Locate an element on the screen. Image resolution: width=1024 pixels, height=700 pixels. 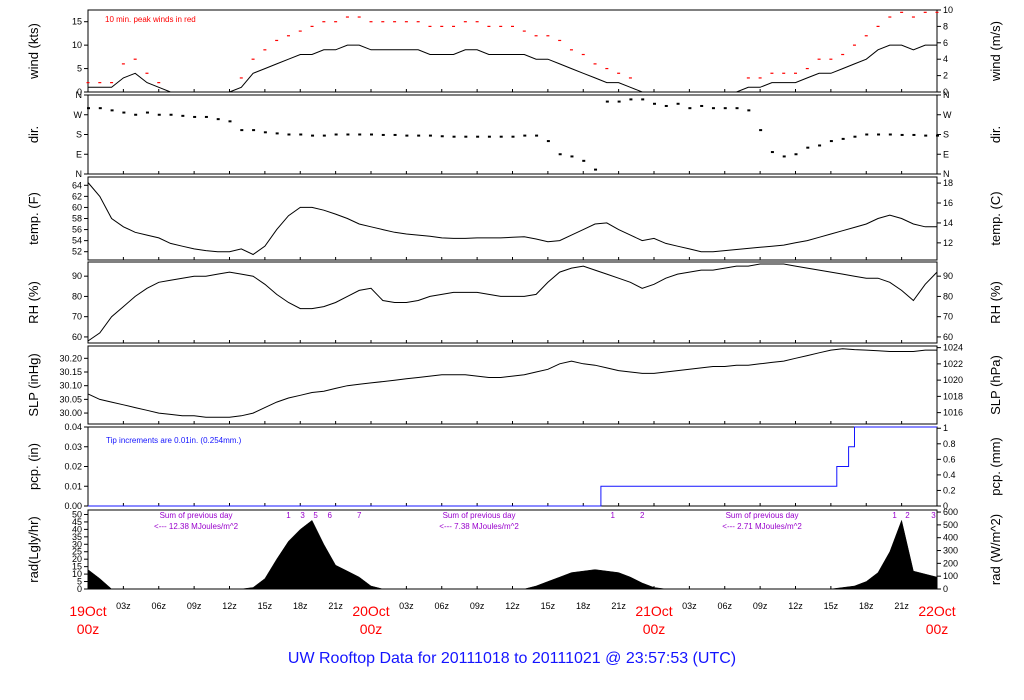
pcp-line is located at coordinates (512, 466).